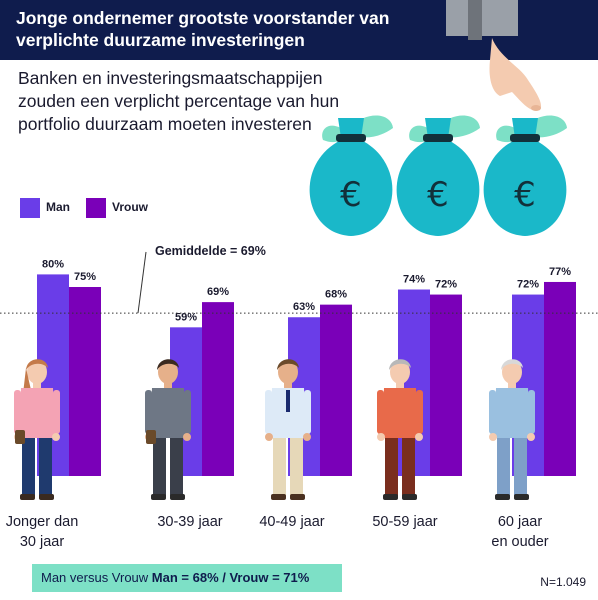 The image size is (598, 600). What do you see at coordinates (142, 282) in the screenshot?
I see `average-pointer` at bounding box center [142, 282].